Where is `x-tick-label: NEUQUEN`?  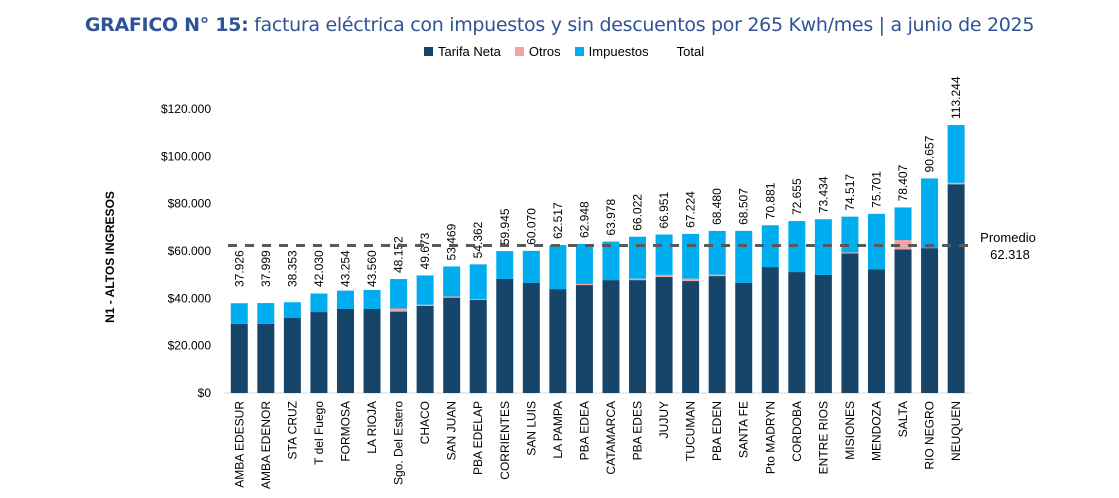 x-tick-label: NEUQUEN is located at coordinates (956, 431).